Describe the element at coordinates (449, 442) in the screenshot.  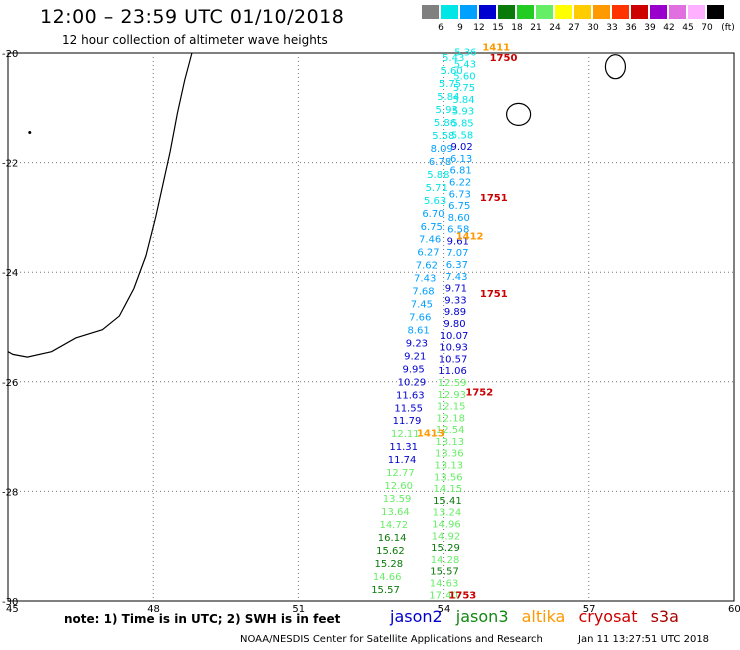
I see `track-value-east: 13.13` at that location.